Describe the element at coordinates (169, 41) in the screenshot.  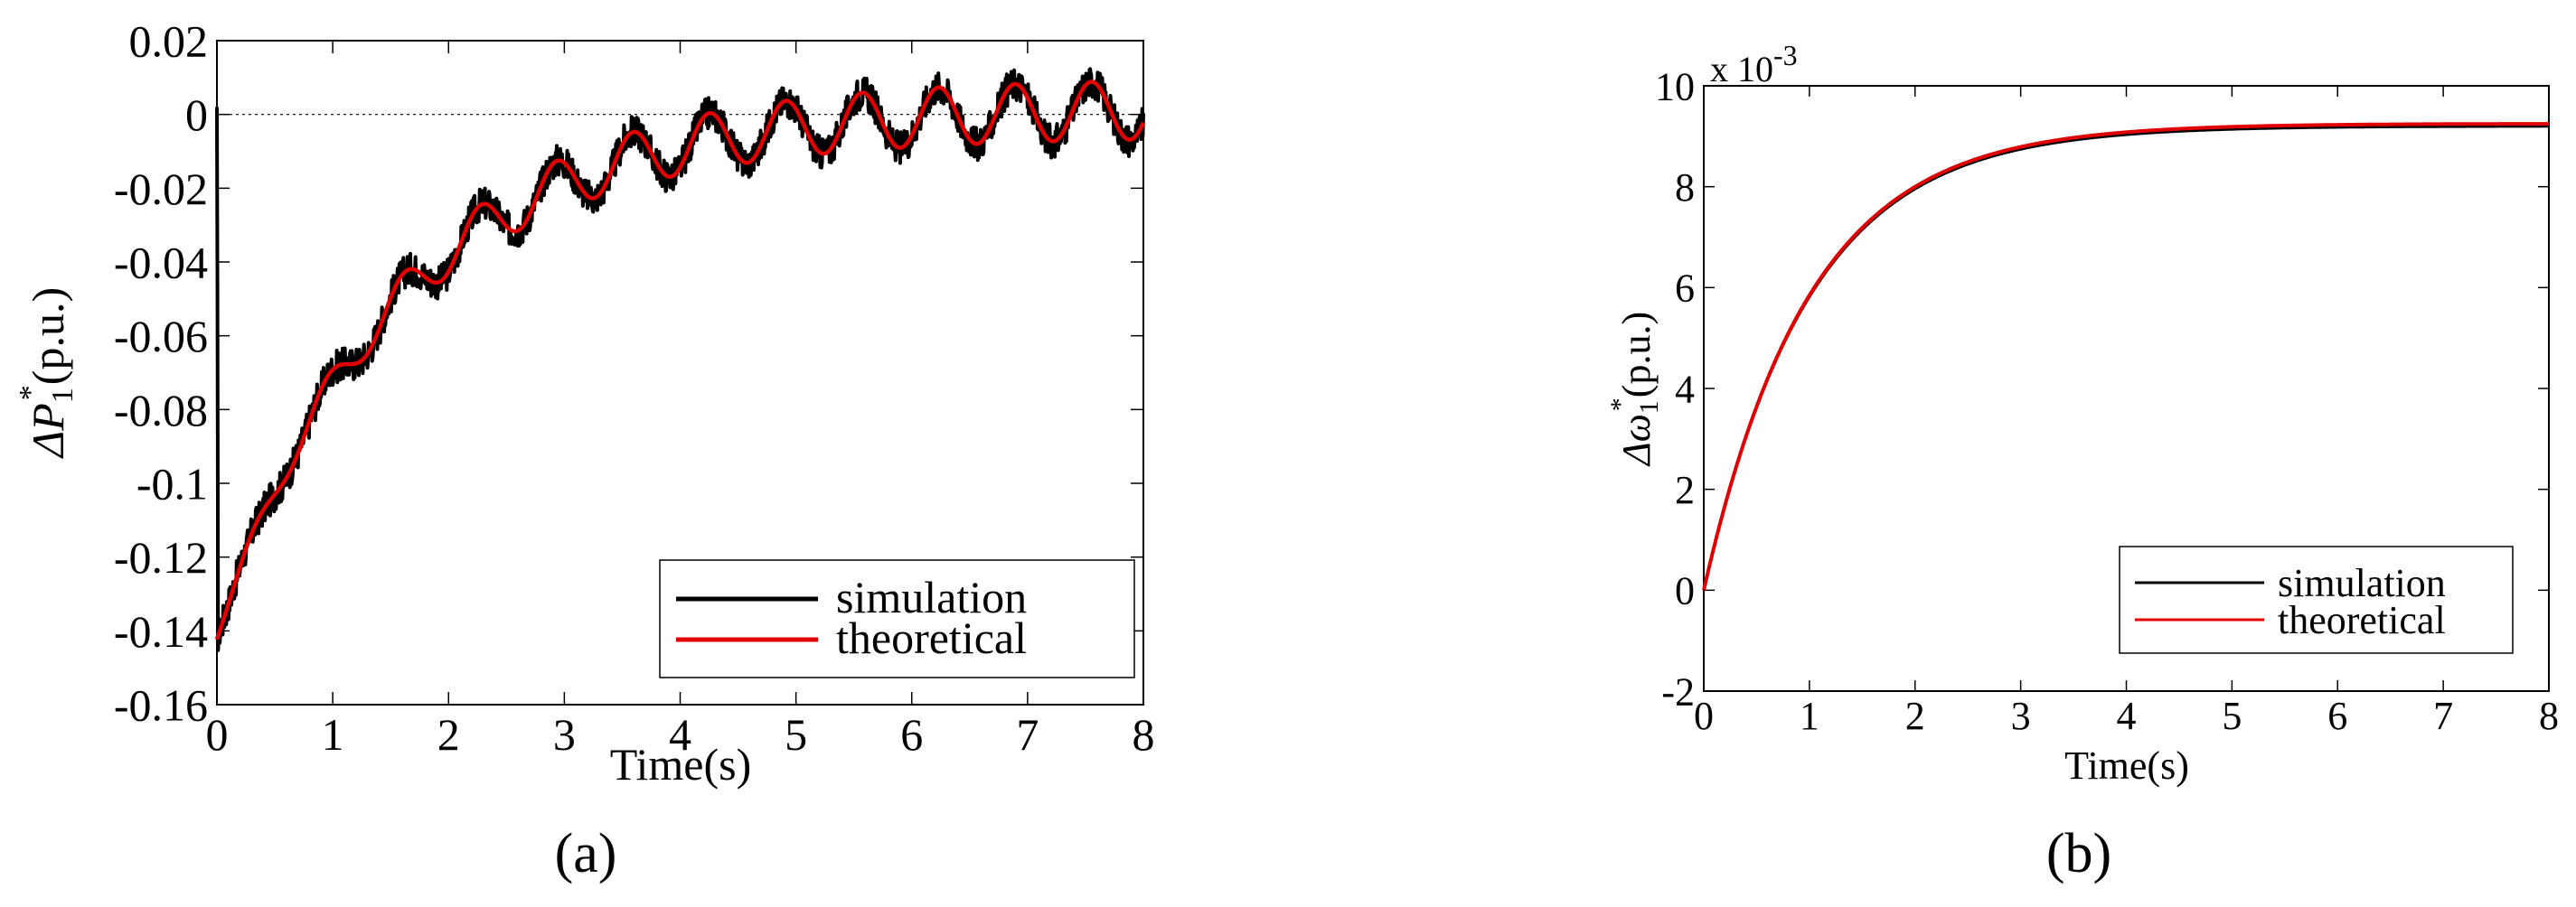
I see `chart-a-ytick-label: 0.02` at that location.